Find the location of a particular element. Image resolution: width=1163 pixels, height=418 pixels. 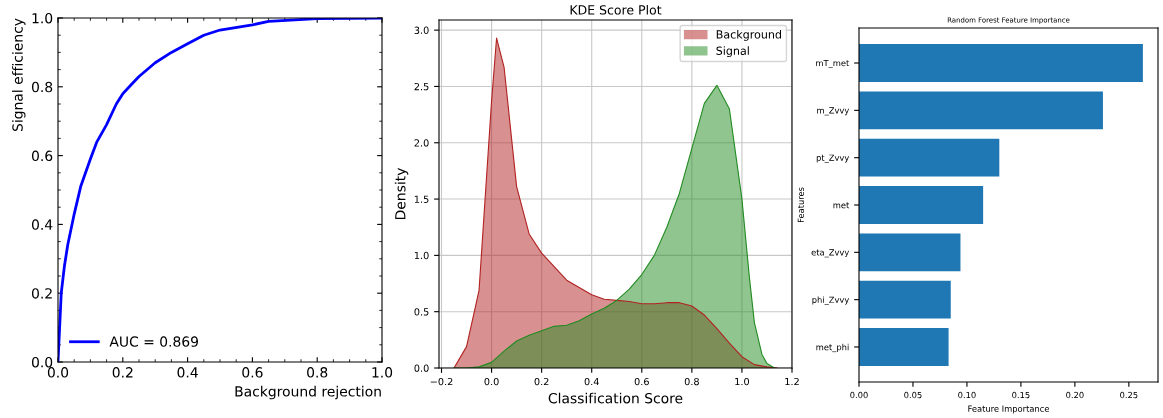

x-tick-label: −0.2 is located at coordinates (441, 381).